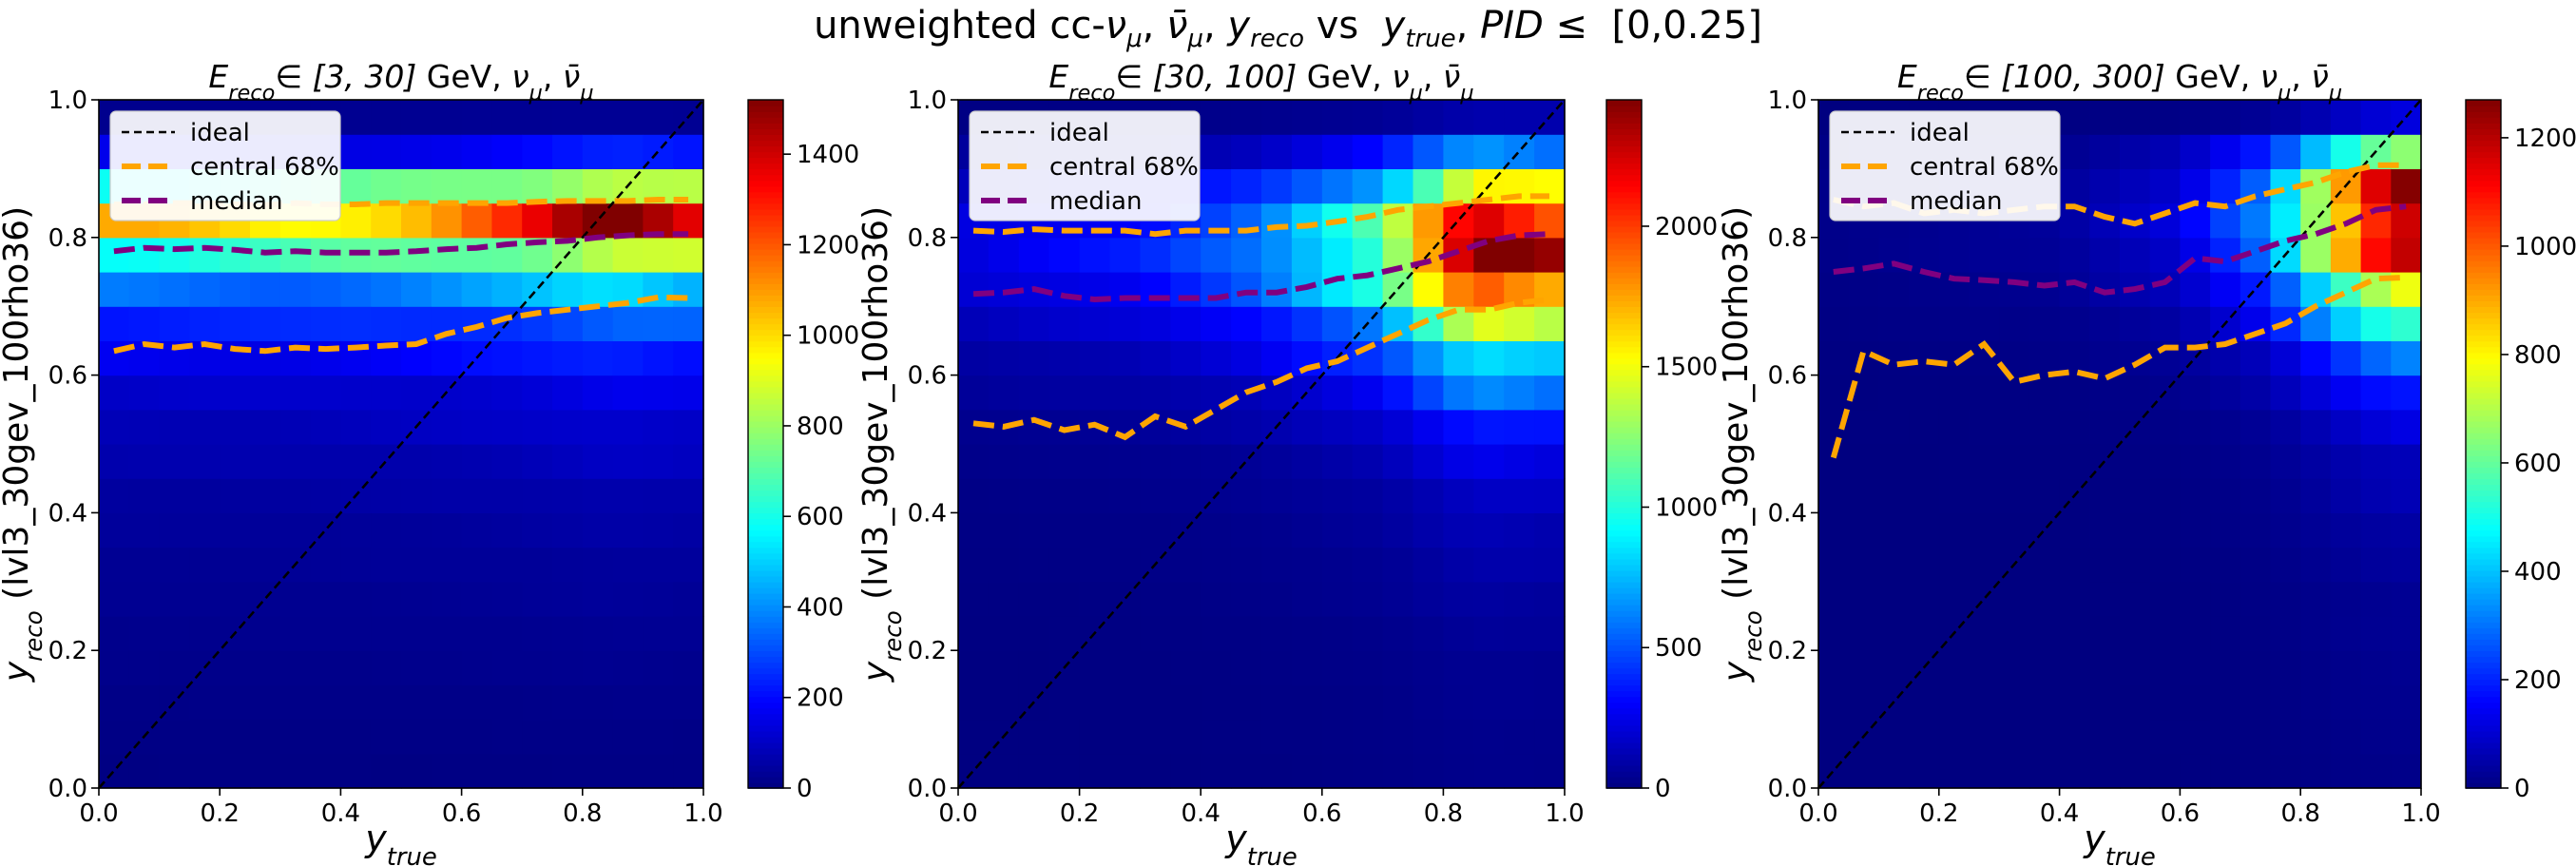 This screenshot has height=866, width=2576. What do you see at coordinates (67, 514) in the screenshot?
I see `y-tick-label: 0.4` at bounding box center [67, 514].